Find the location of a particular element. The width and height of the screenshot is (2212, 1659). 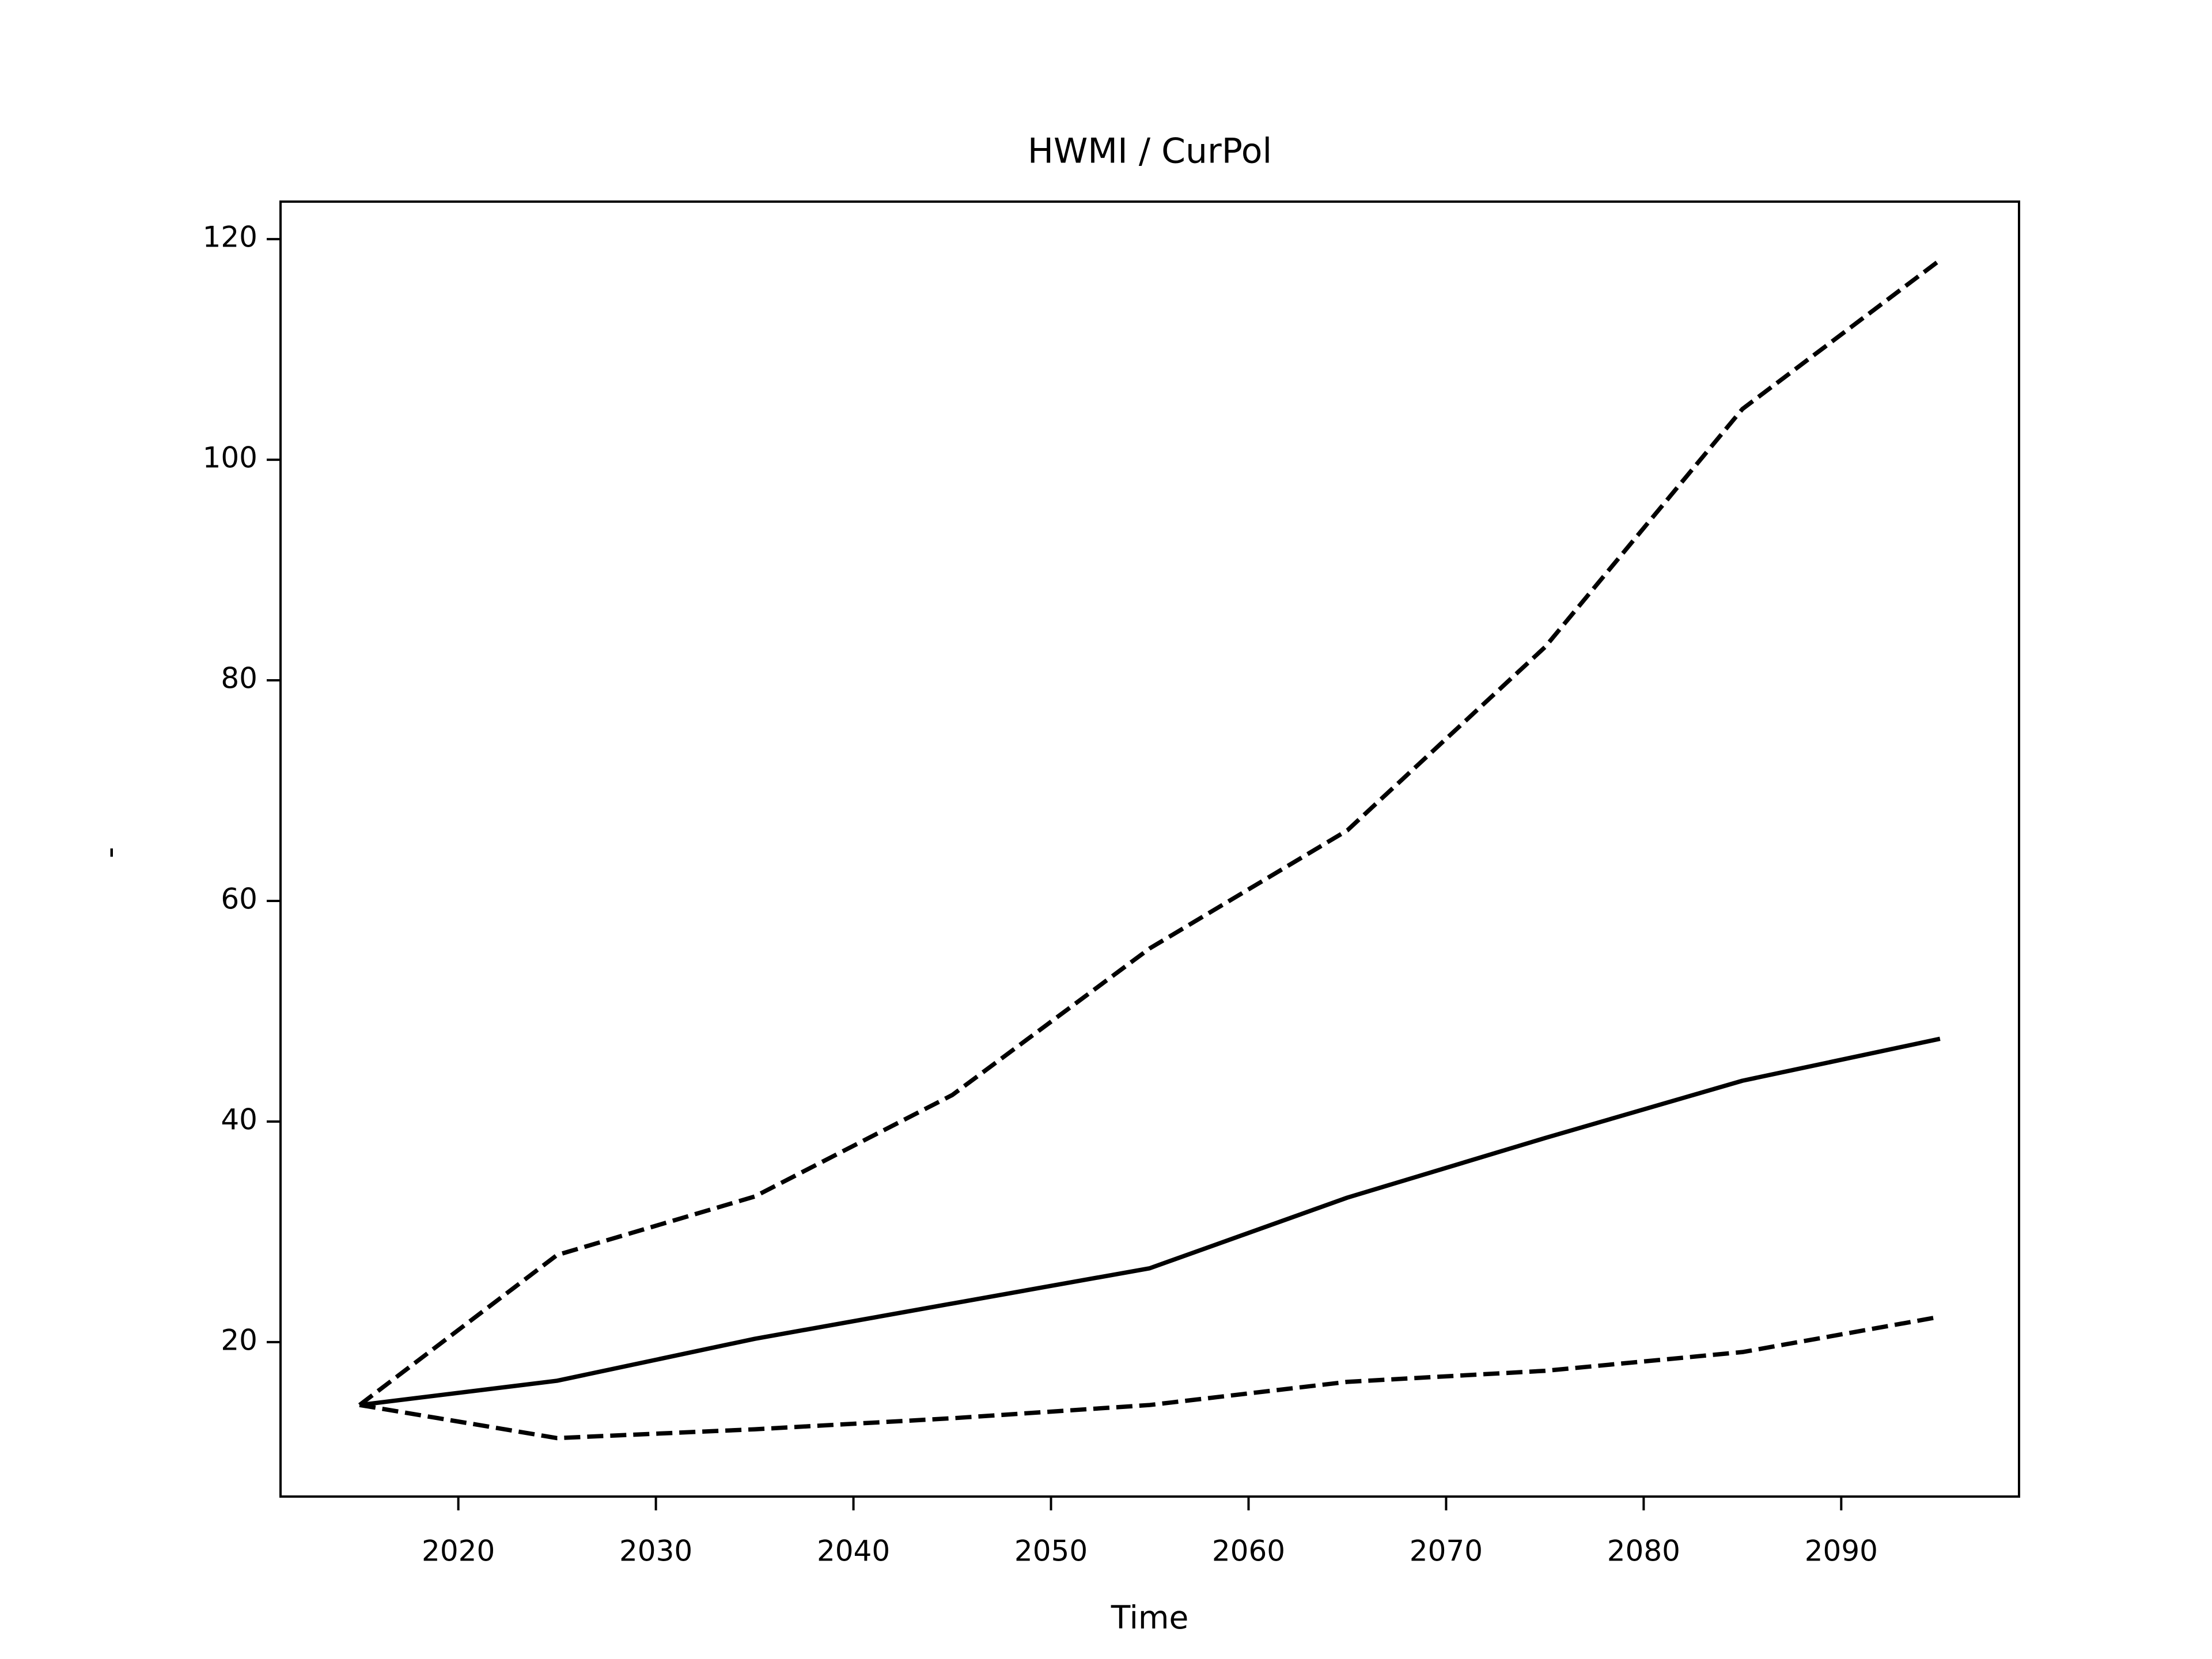

x-tick-label: 2060 is located at coordinates (1248, 1551).